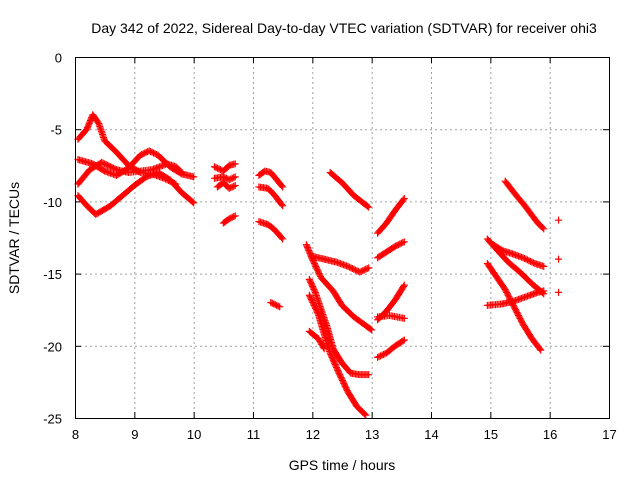  Describe the element at coordinates (75, 434) in the screenshot. I see `x-tick-label: 8` at that location.